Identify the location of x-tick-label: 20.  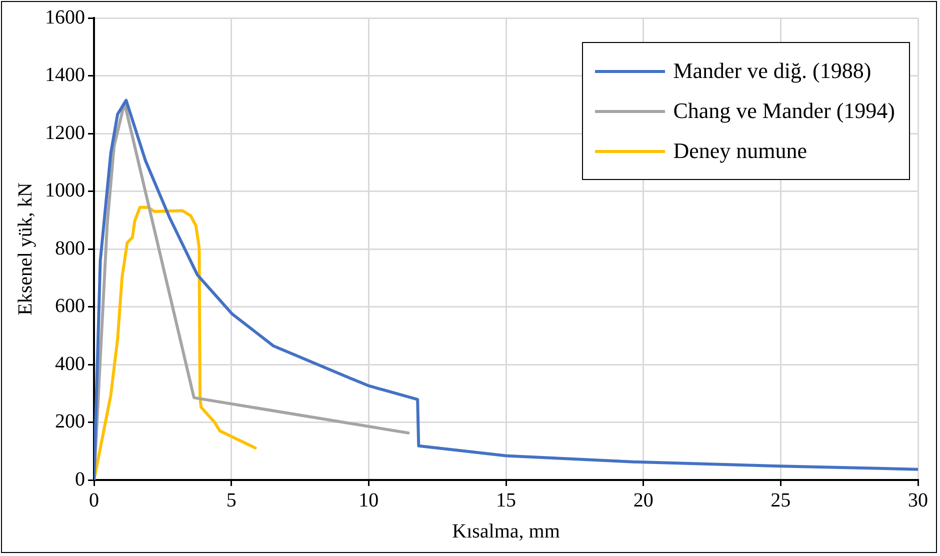
(643, 500).